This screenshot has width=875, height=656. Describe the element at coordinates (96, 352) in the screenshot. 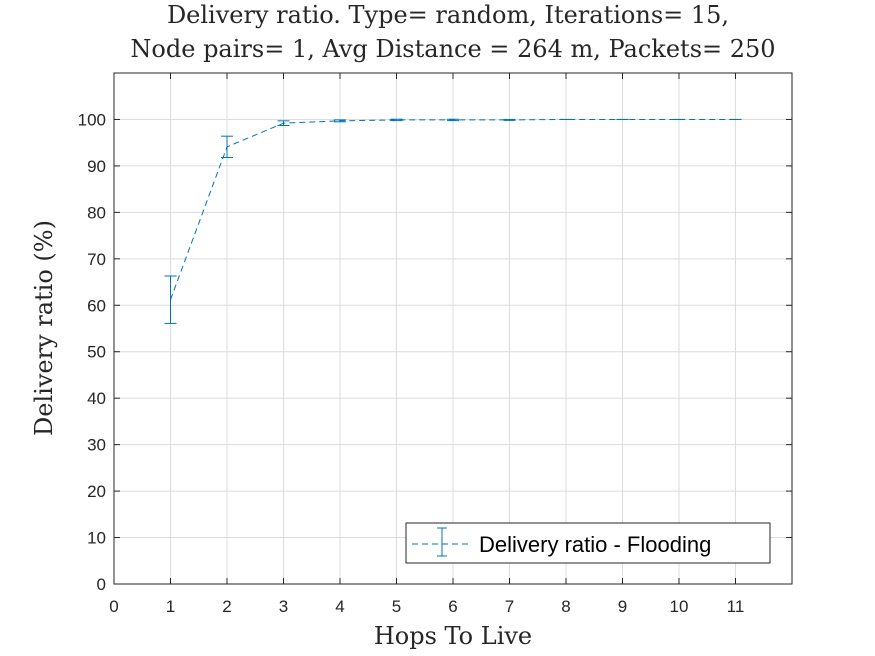

I see `y-tick-label: 50` at that location.